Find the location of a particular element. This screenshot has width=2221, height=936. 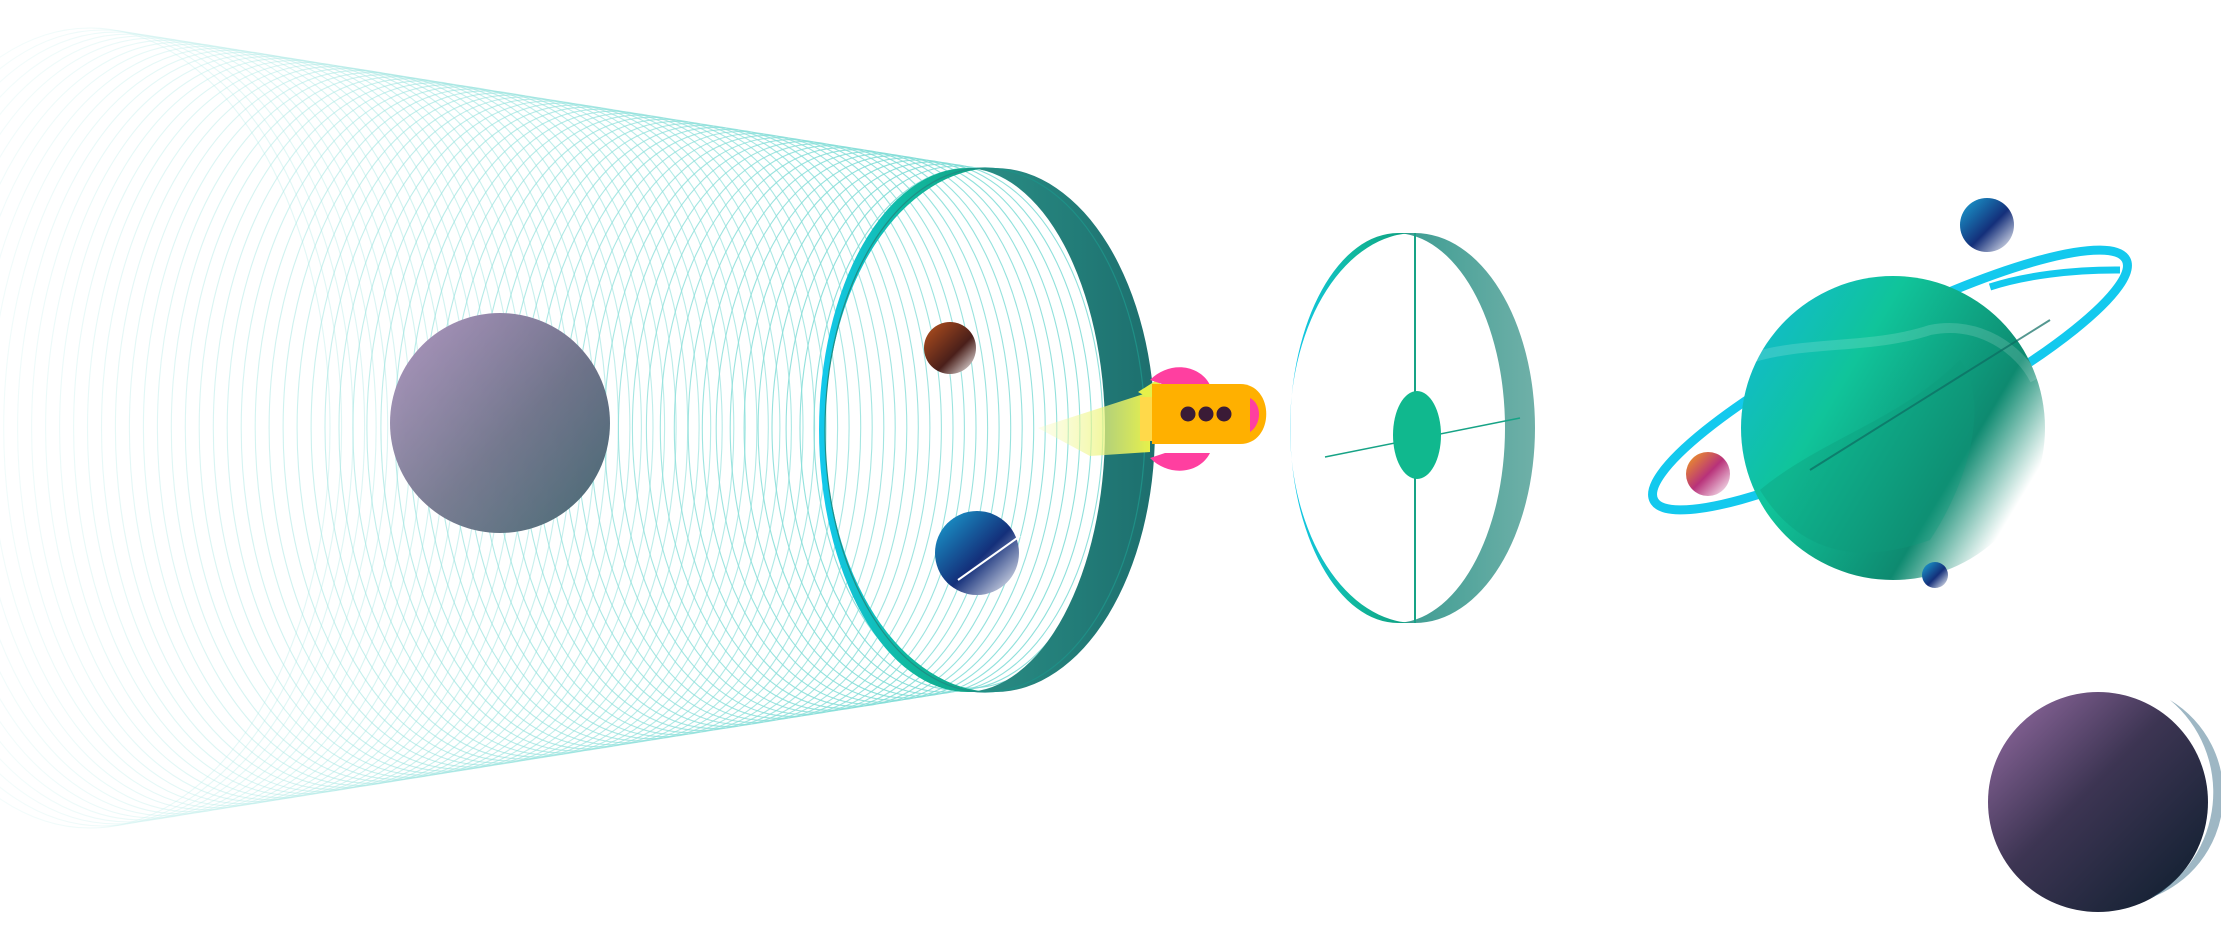

gate-ring-icon is located at coordinates (1412, 428).